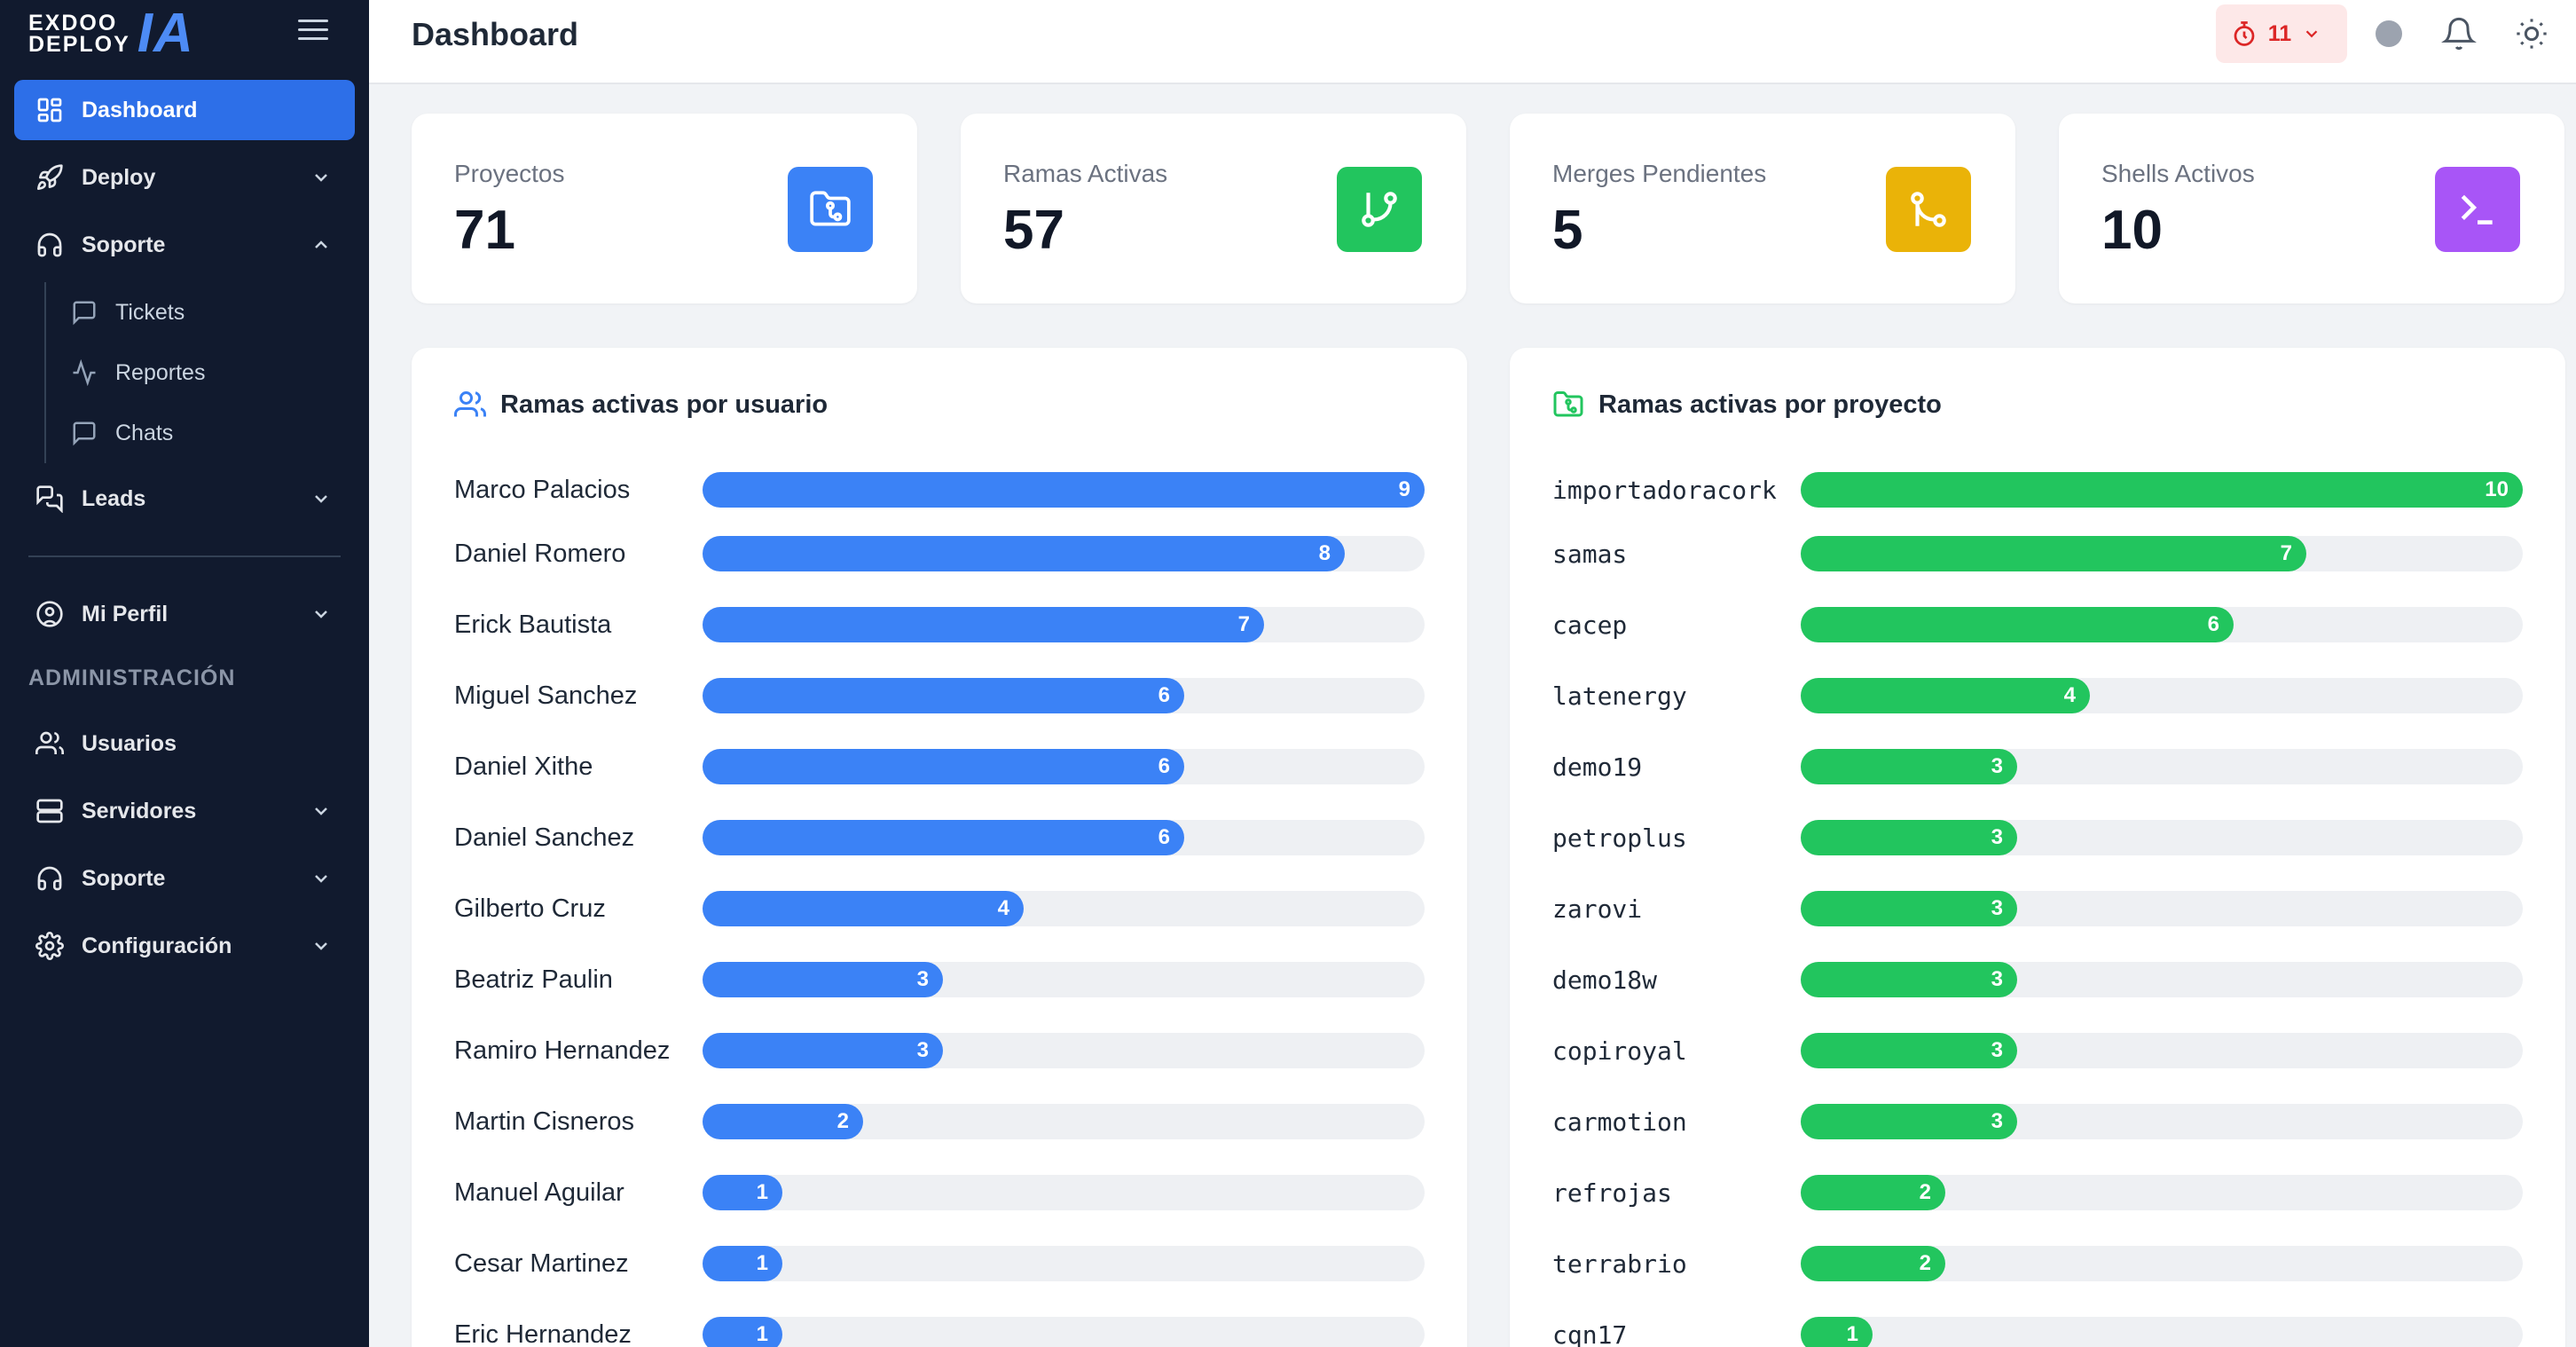  Describe the element at coordinates (2281, 33) in the screenshot. I see `timer-dropdown-button: 11` at that location.